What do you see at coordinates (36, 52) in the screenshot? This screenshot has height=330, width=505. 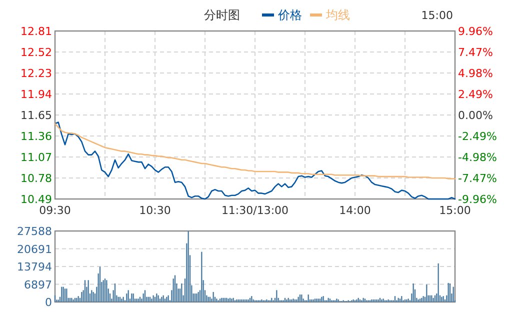 I see `y-tick-label: 12.52` at bounding box center [36, 52].